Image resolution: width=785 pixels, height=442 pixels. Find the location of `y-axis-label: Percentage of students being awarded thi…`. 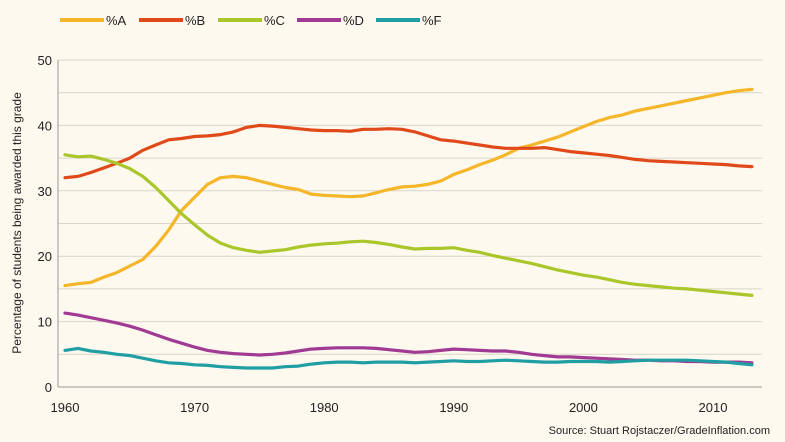

y-axis-label: Percentage of students being awarded thi… is located at coordinates (17, 223).